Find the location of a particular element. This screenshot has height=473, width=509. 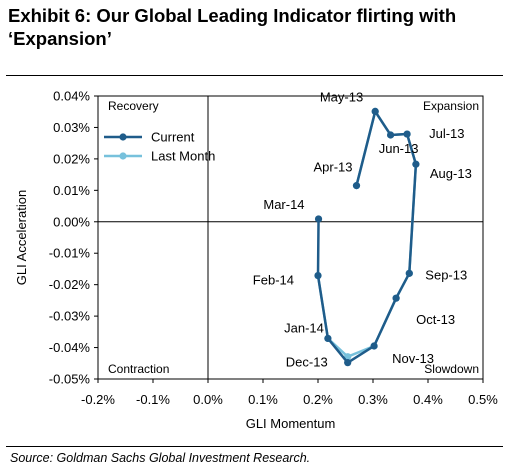

x-tick-label: 0.1% is located at coordinates (263, 399).